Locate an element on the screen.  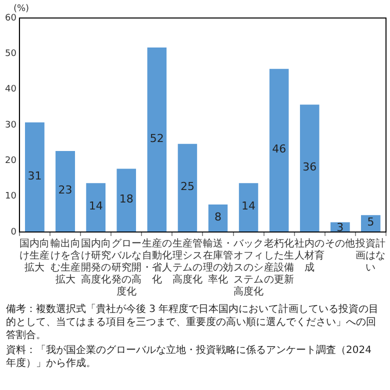
x-tick-label: 投資計画はない is located at coordinates (370, 256).